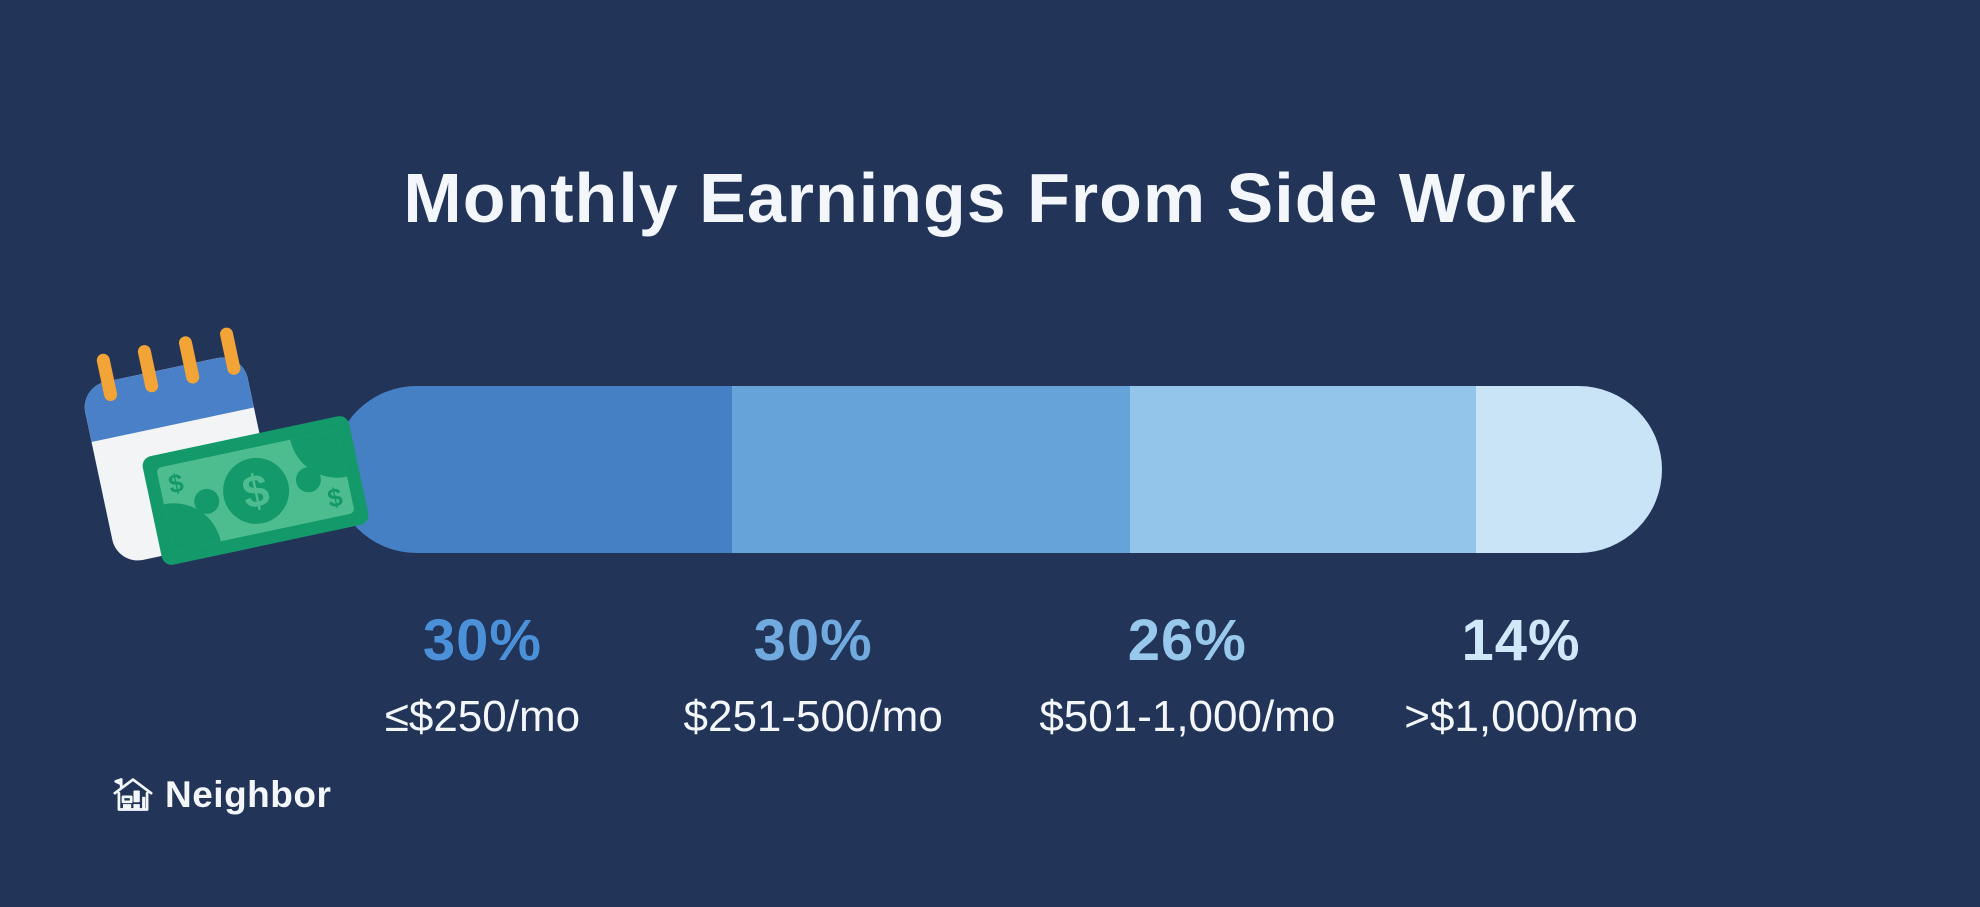 The image size is (1980, 907). What do you see at coordinates (1521, 716) in the screenshot?
I see `category-label: >$1,000/mo` at bounding box center [1521, 716].